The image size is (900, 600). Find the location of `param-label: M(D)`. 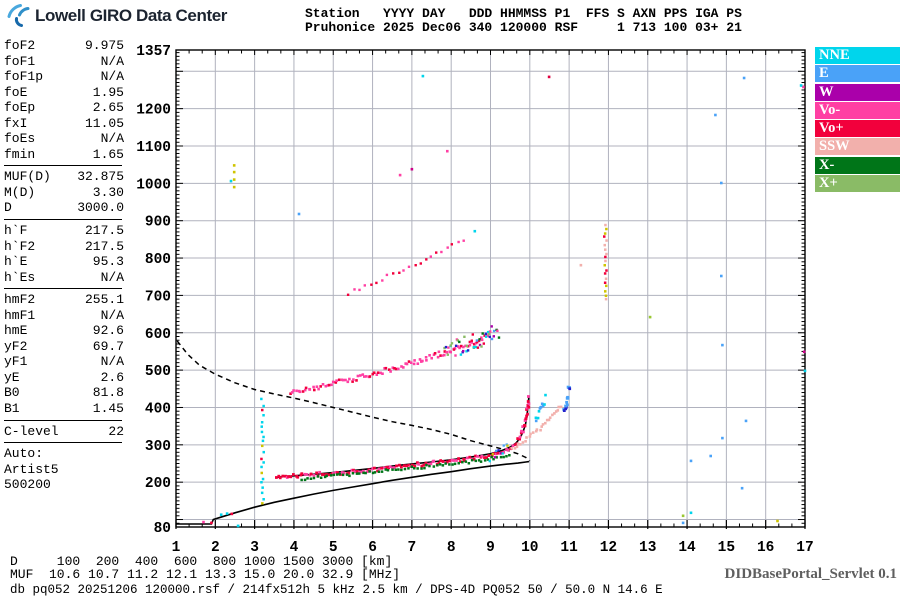

param-label: M(D) is located at coordinates (20, 192).